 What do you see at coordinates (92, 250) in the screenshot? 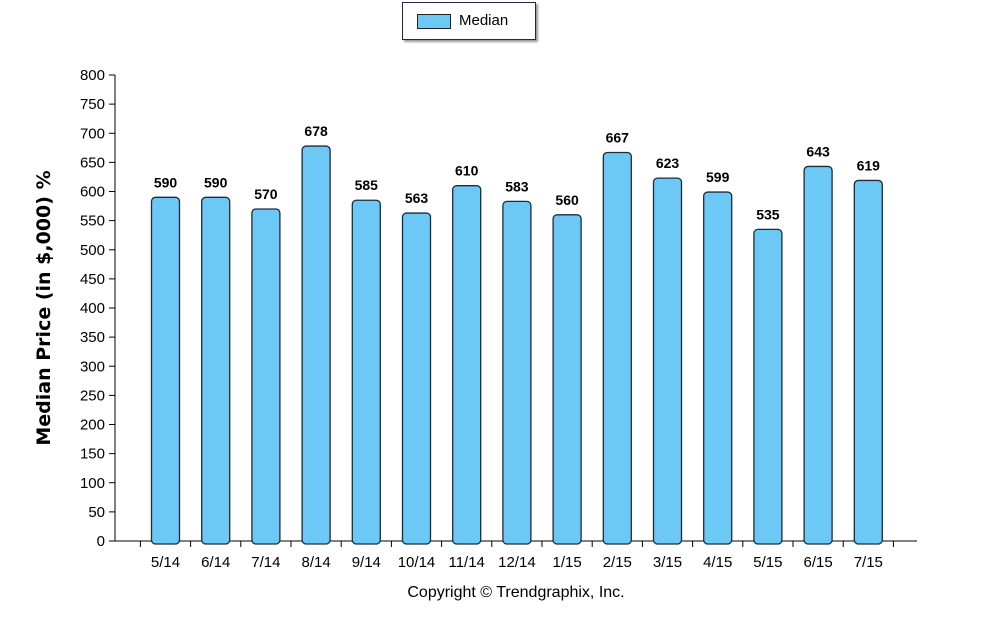
I see `y-tick-label: 500` at bounding box center [92, 250].